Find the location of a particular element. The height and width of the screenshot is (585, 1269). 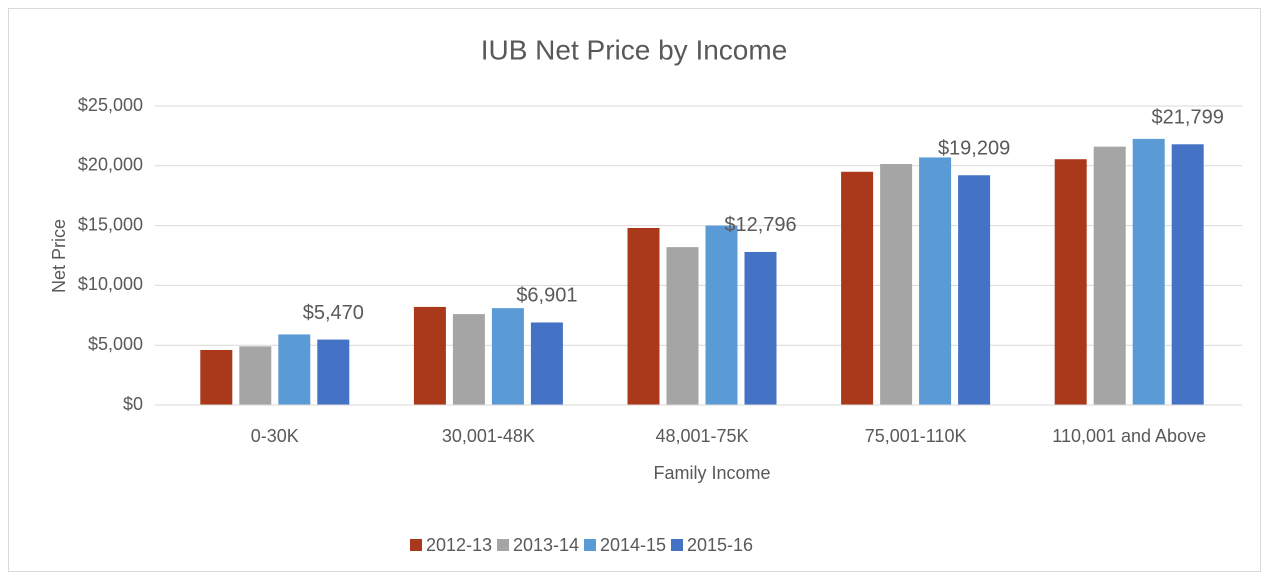

y-tick-label: $15,000 is located at coordinates (110, 224).